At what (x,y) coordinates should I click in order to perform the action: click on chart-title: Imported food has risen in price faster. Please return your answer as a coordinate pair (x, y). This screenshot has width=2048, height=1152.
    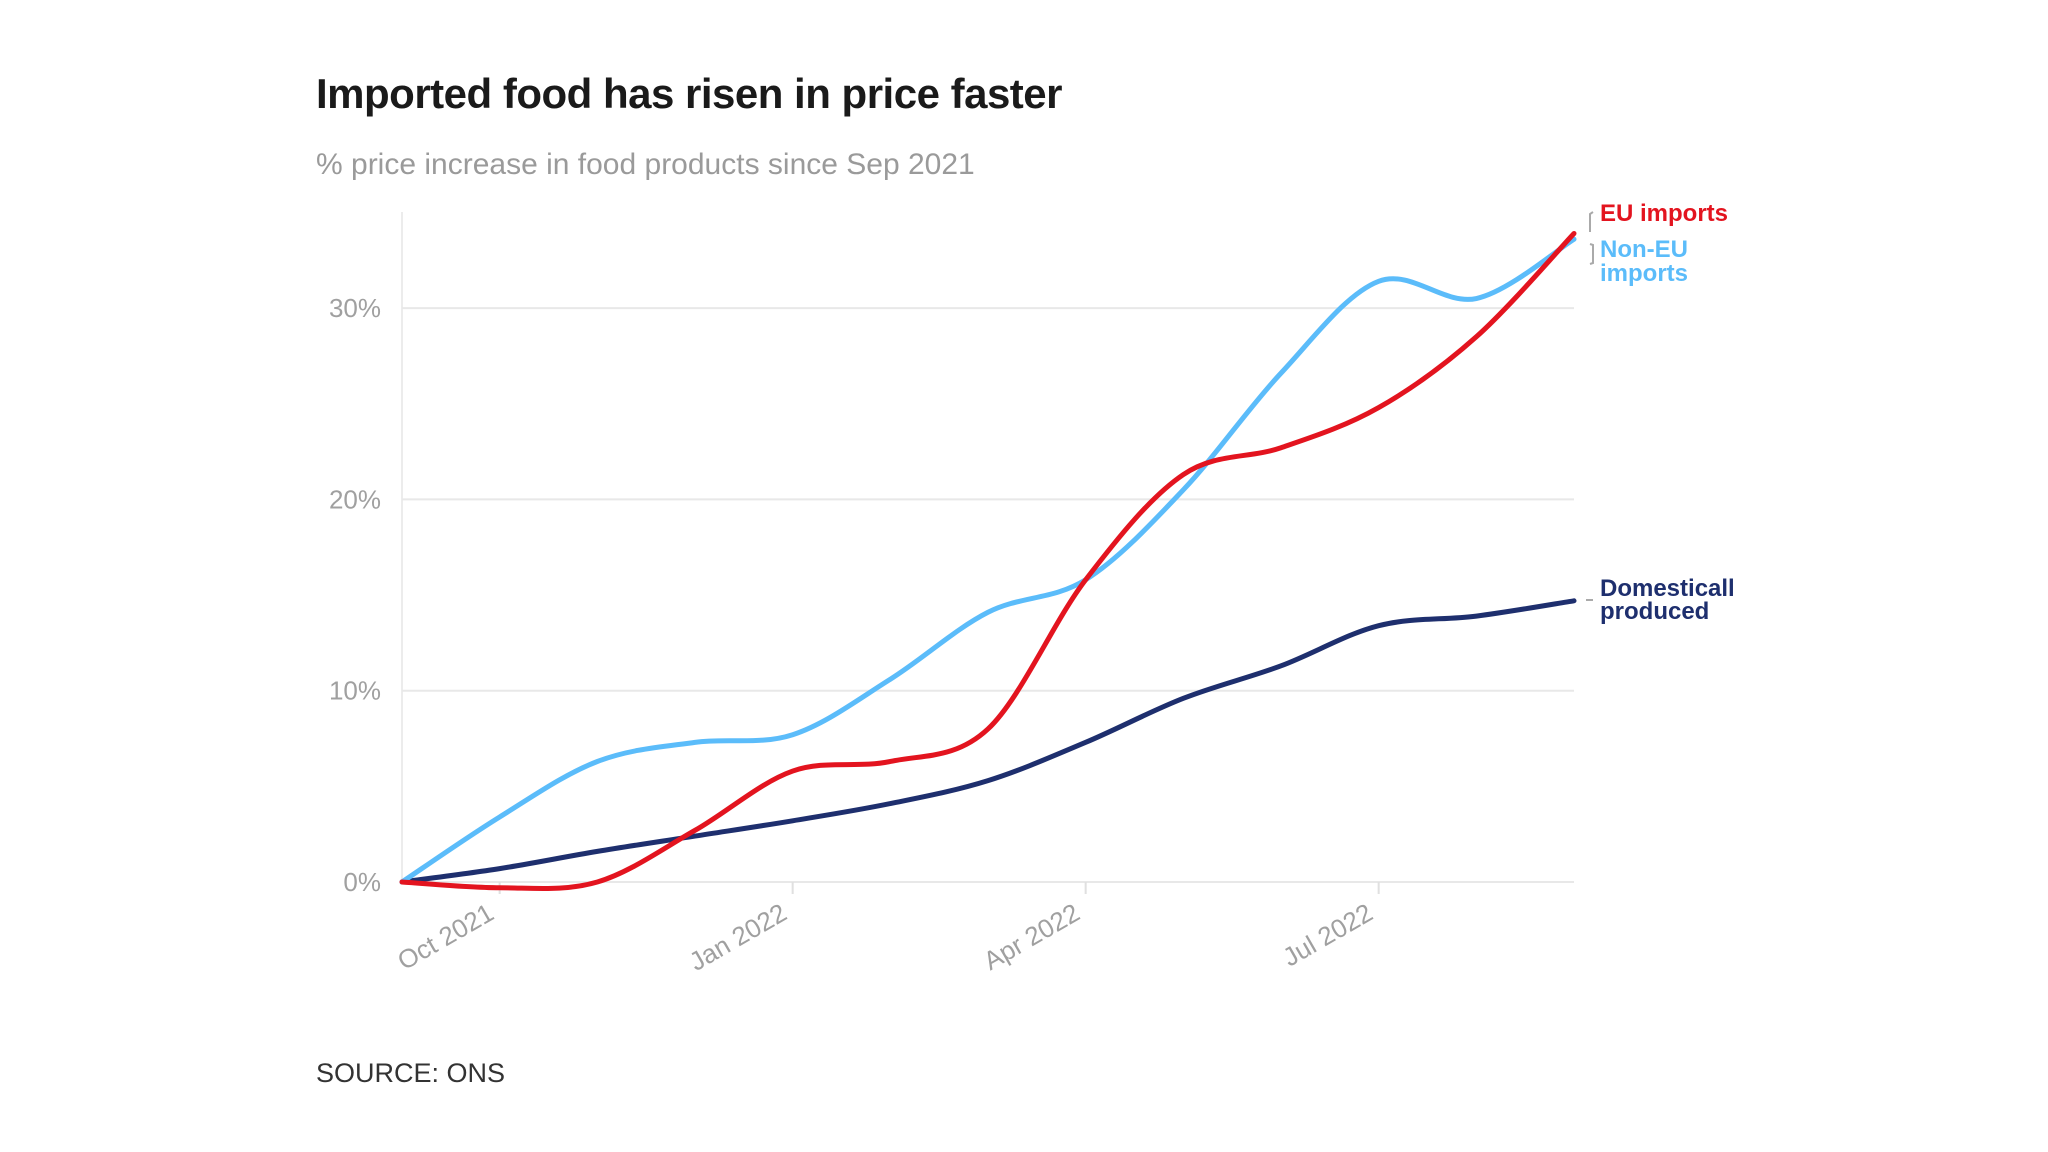
    Looking at the image, I should click on (689, 93).